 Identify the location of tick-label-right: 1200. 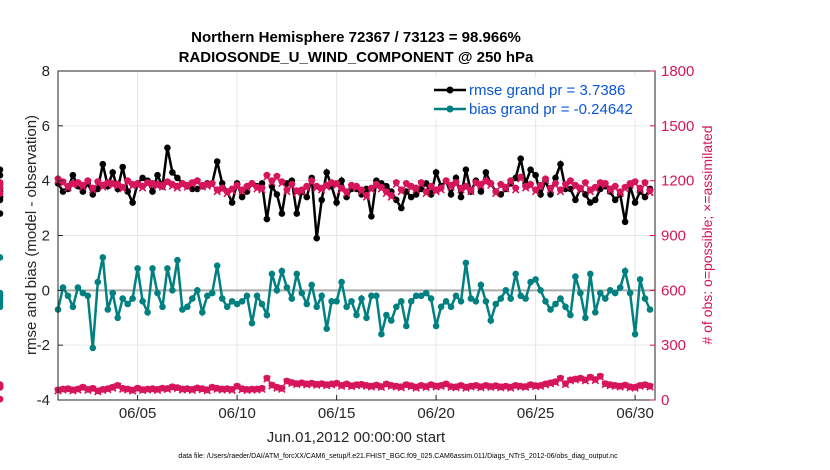
(677, 181).